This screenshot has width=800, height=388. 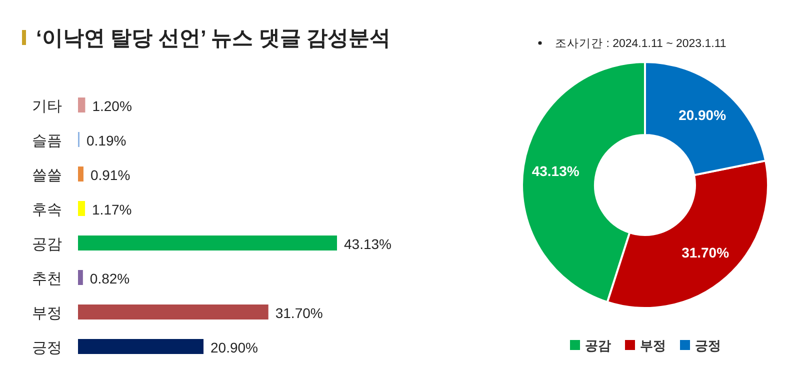 What do you see at coordinates (106, 140) in the screenshot?
I see `data-label: 0.19%` at bounding box center [106, 140].